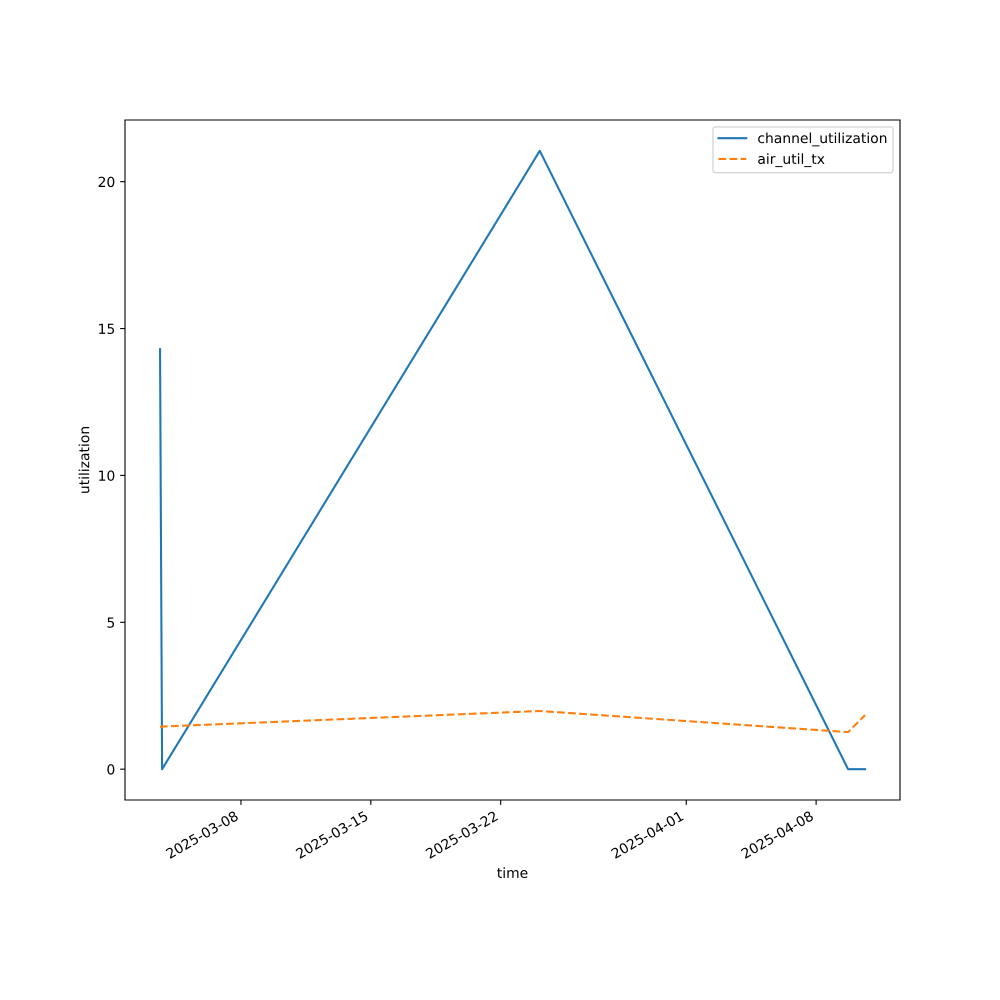 The height and width of the screenshot is (1000, 1000). I want to click on y-tick-label: 20, so click(106, 182).